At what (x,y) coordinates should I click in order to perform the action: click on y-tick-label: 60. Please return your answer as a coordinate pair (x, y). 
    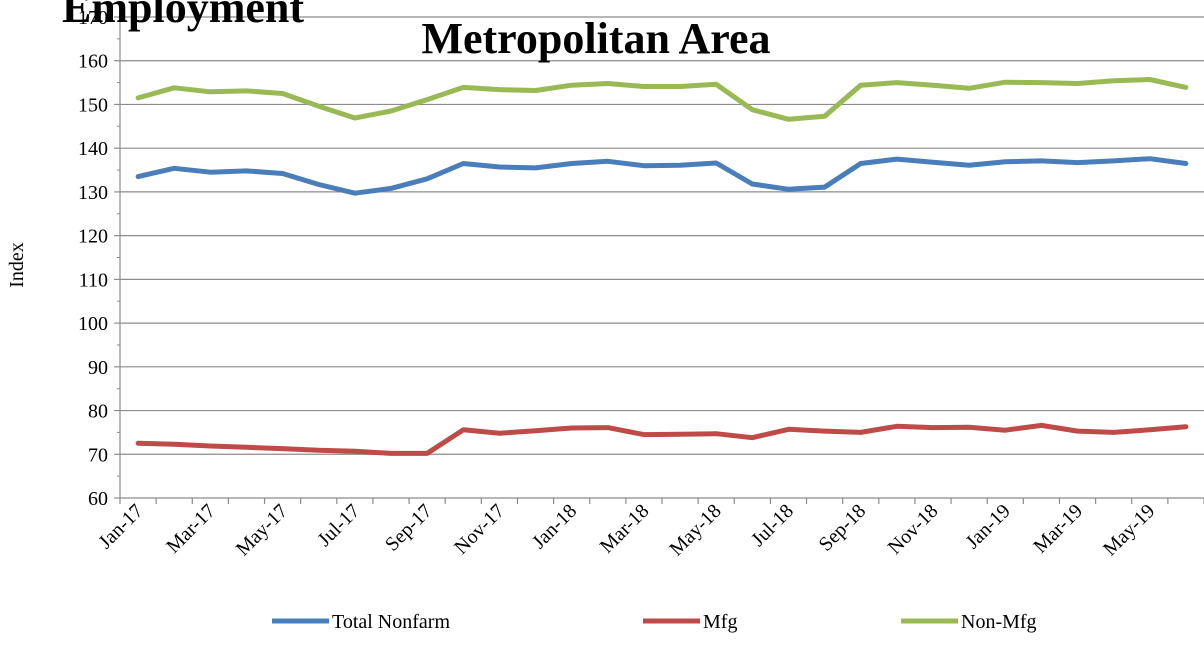
    Looking at the image, I should click on (98, 499).